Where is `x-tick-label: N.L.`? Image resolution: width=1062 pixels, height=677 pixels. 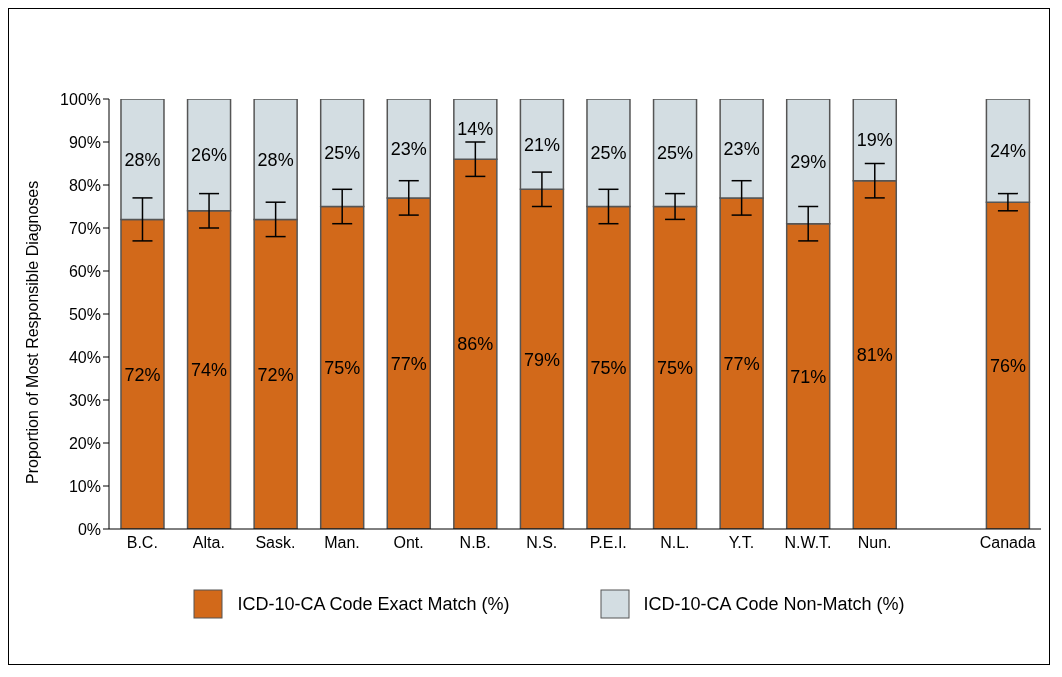
x-tick-label: N.L. is located at coordinates (675, 543).